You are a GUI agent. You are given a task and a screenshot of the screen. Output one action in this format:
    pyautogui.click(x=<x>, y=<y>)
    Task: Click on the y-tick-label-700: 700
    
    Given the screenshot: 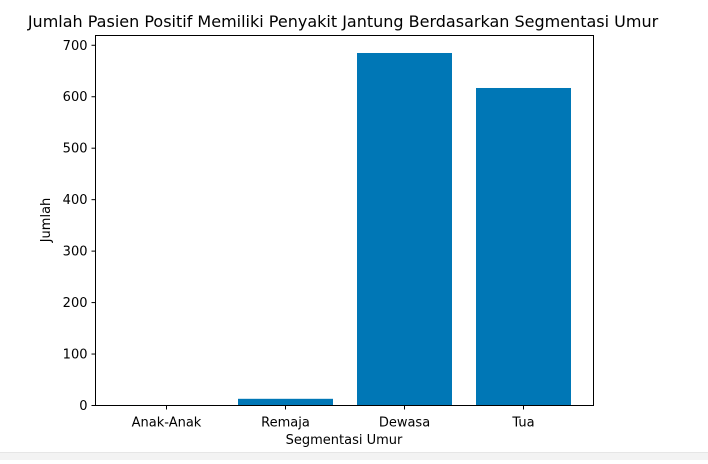 What is the action you would take?
    pyautogui.click(x=75, y=46)
    